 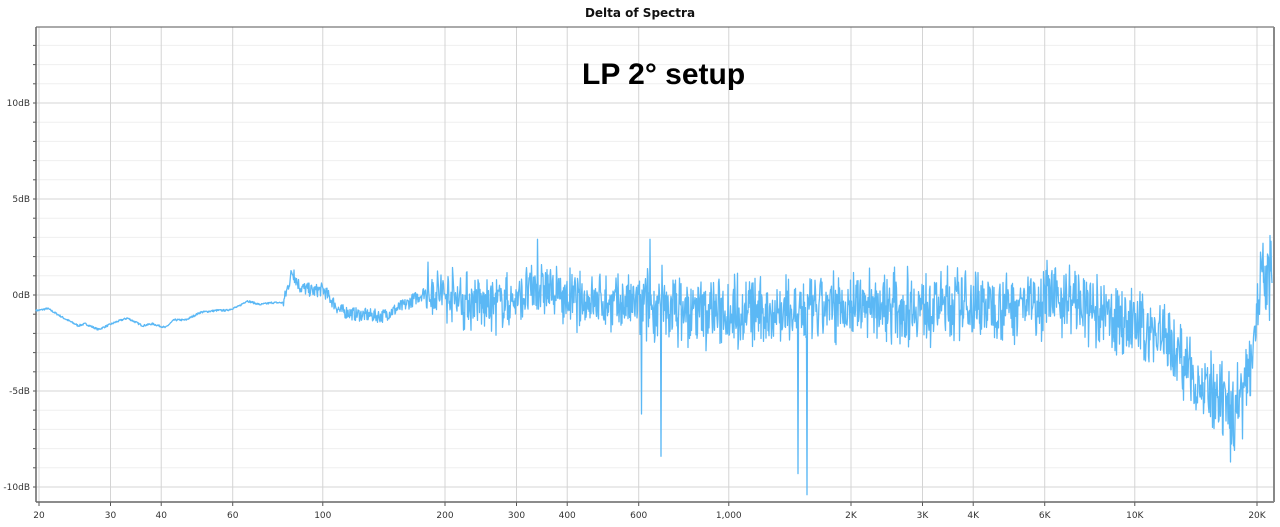 What do you see at coordinates (322, 516) in the screenshot?
I see `x-tick-label: 100` at bounding box center [322, 516].